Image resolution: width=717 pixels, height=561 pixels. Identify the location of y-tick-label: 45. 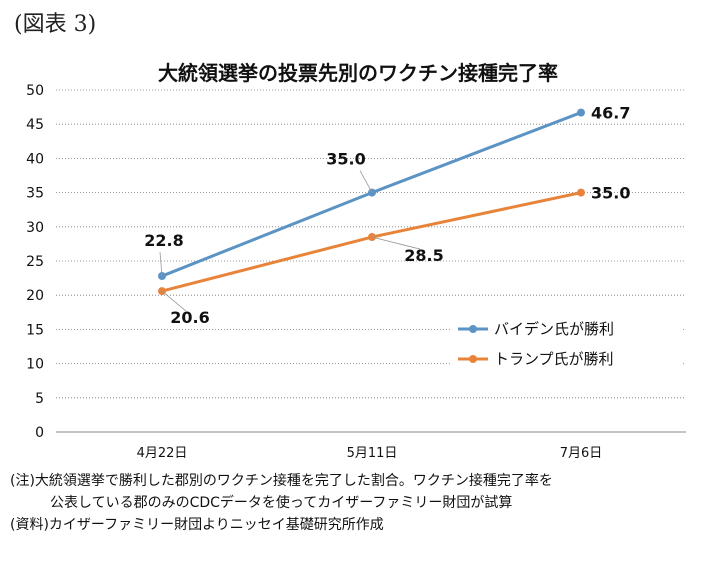
(35, 125).